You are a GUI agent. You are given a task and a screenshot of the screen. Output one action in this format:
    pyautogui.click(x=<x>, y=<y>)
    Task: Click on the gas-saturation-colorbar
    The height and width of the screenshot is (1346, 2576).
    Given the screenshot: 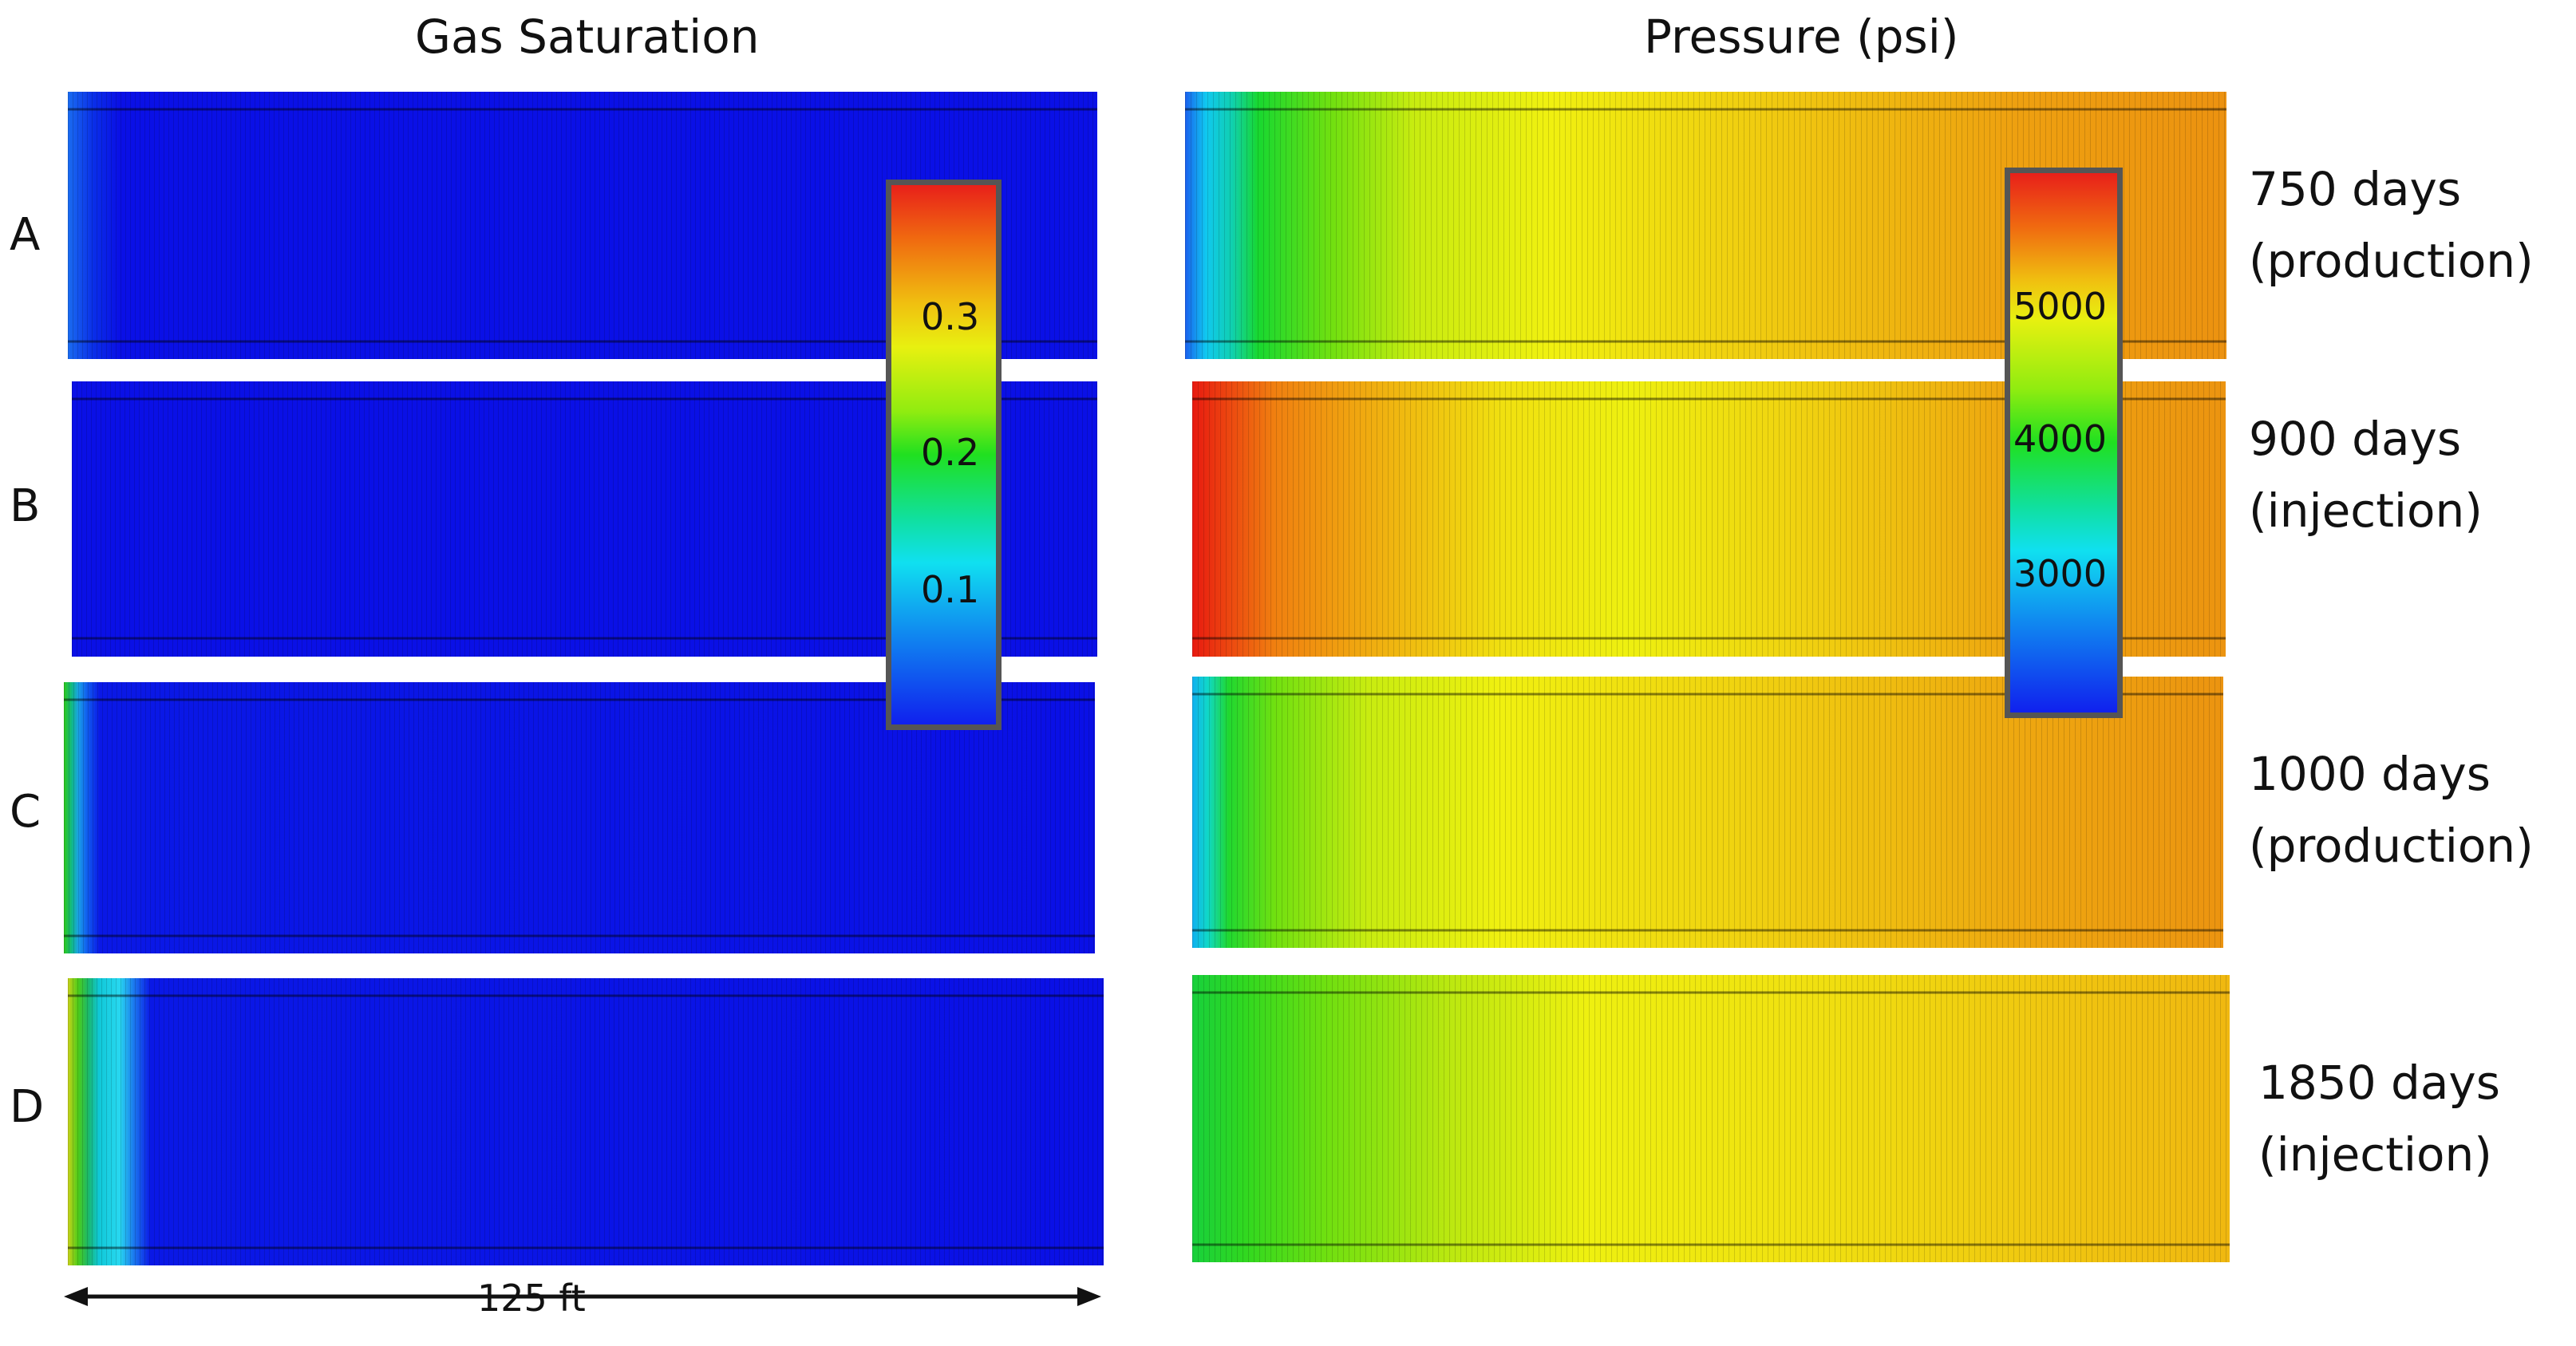 What is the action you would take?
    pyautogui.click(x=944, y=455)
    